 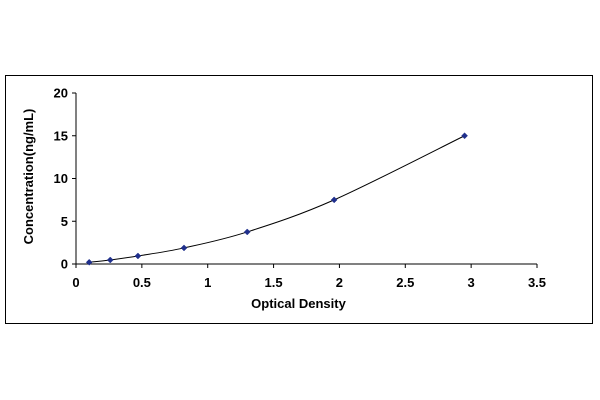 What do you see at coordinates (64, 264) in the screenshot?
I see `y-tick-label: 0` at bounding box center [64, 264].